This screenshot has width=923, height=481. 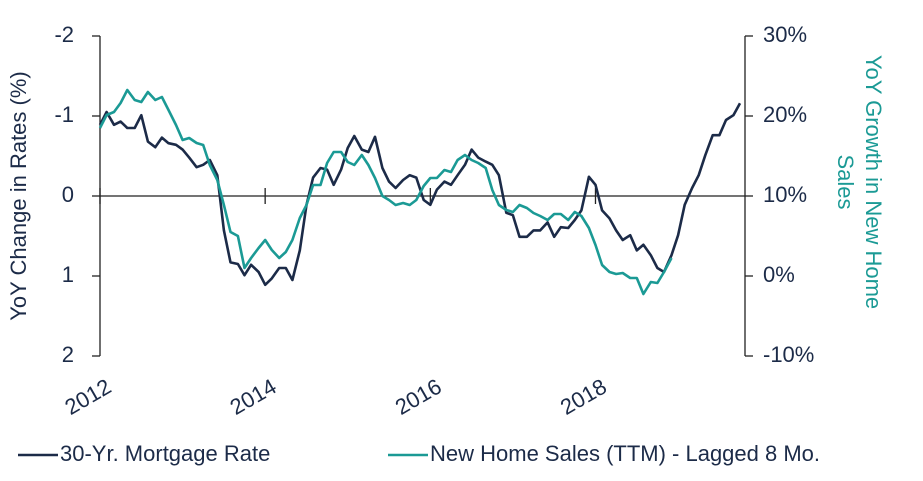 I want to click on legend-label: 30-Yr. Mortgage Rate, so click(x=165, y=453).